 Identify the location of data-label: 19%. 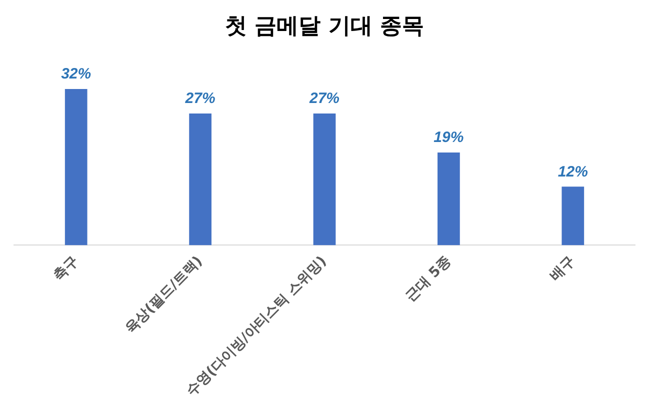
(449, 137).